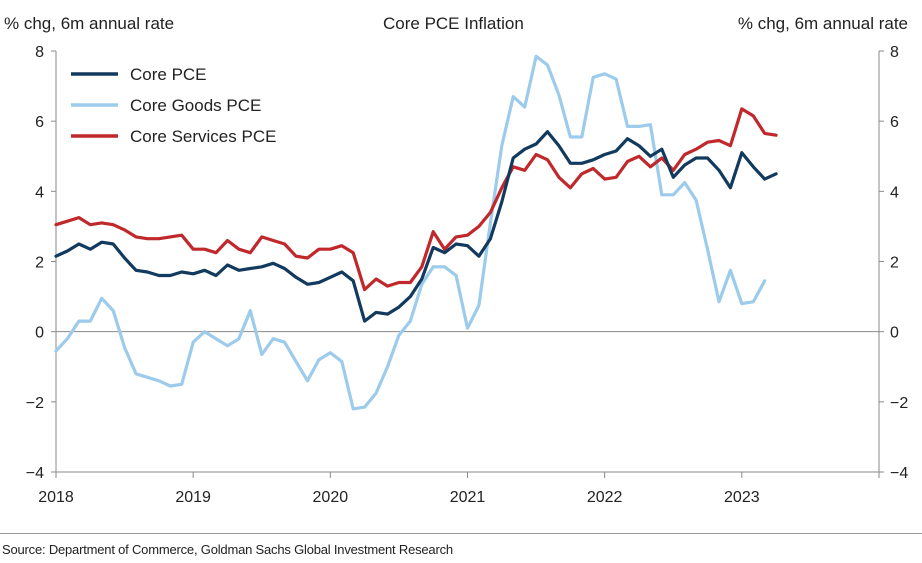 The image size is (922, 563). Describe the element at coordinates (899, 403) in the screenshot. I see `y-tick-label-right: −2` at that location.